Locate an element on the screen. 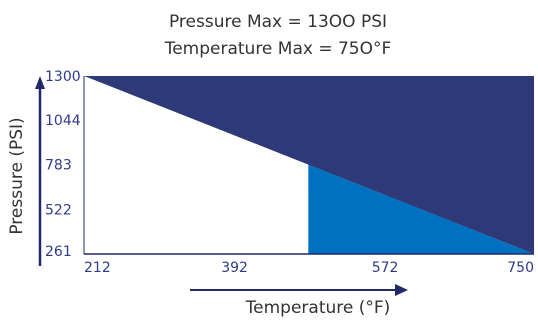  y-tick-label: 261 is located at coordinates (58, 252).